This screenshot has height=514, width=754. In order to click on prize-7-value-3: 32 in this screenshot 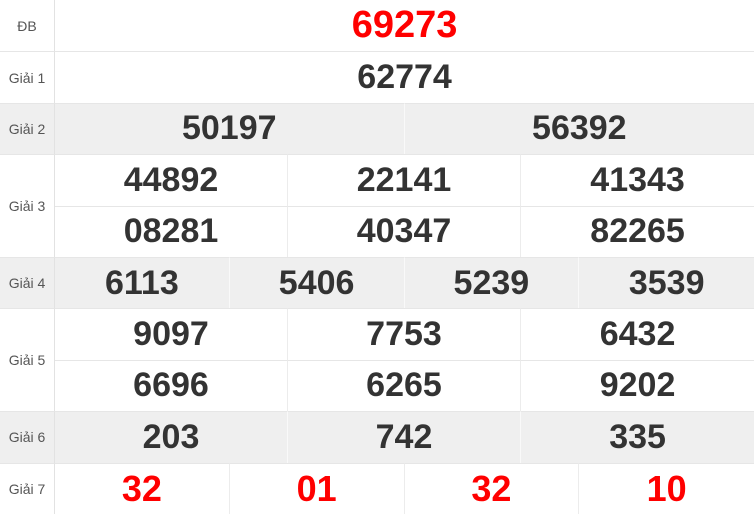, I will do `click(492, 488)`.